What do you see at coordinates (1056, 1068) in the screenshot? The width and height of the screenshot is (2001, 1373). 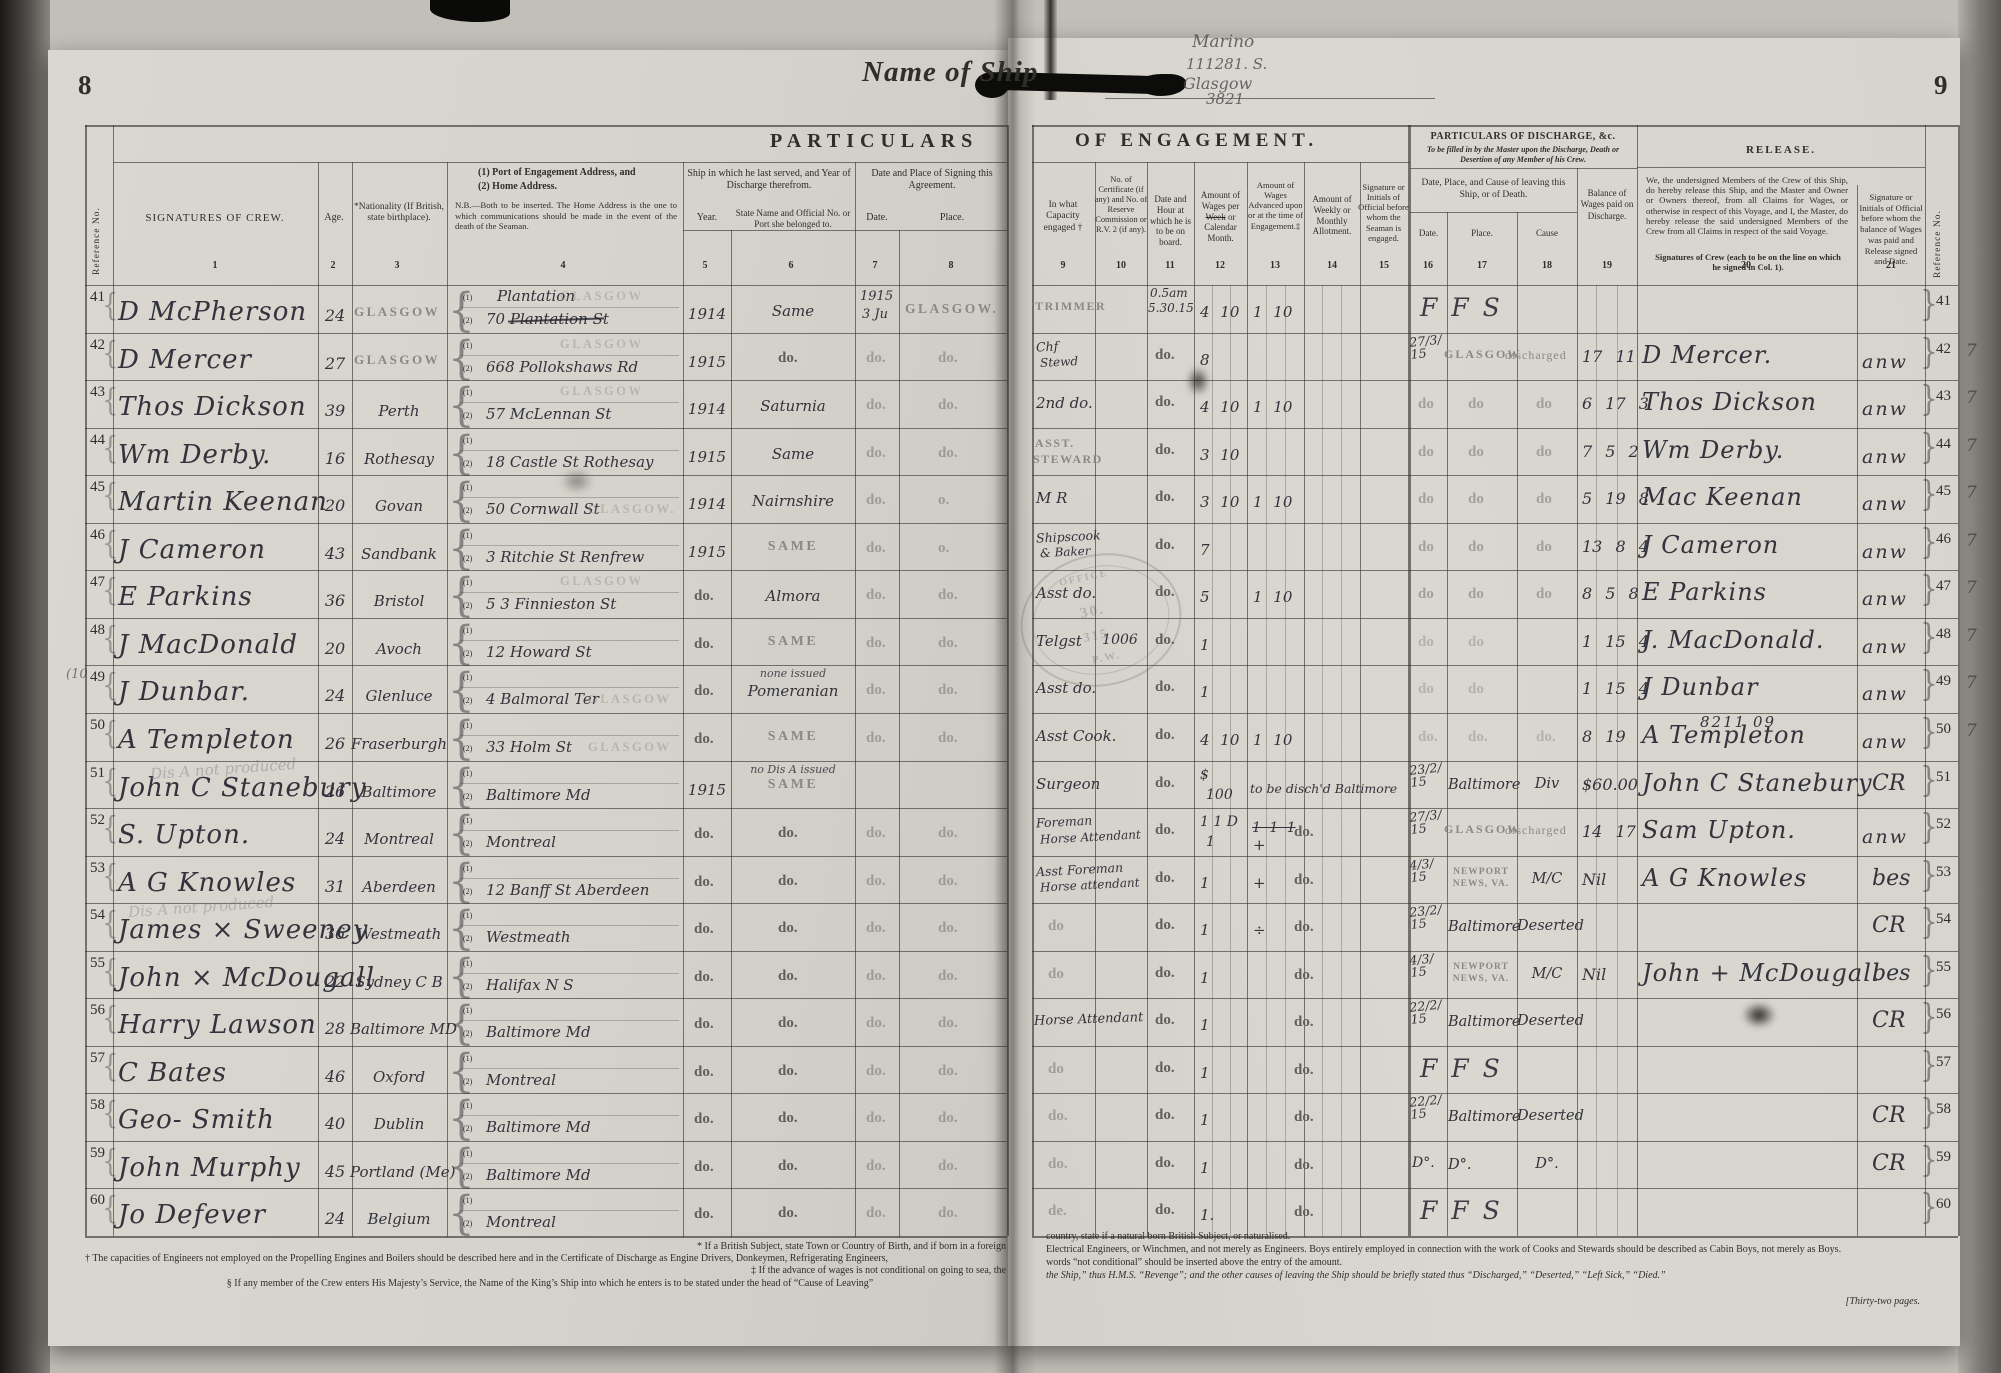 I see `capacity-ditto: do` at bounding box center [1056, 1068].